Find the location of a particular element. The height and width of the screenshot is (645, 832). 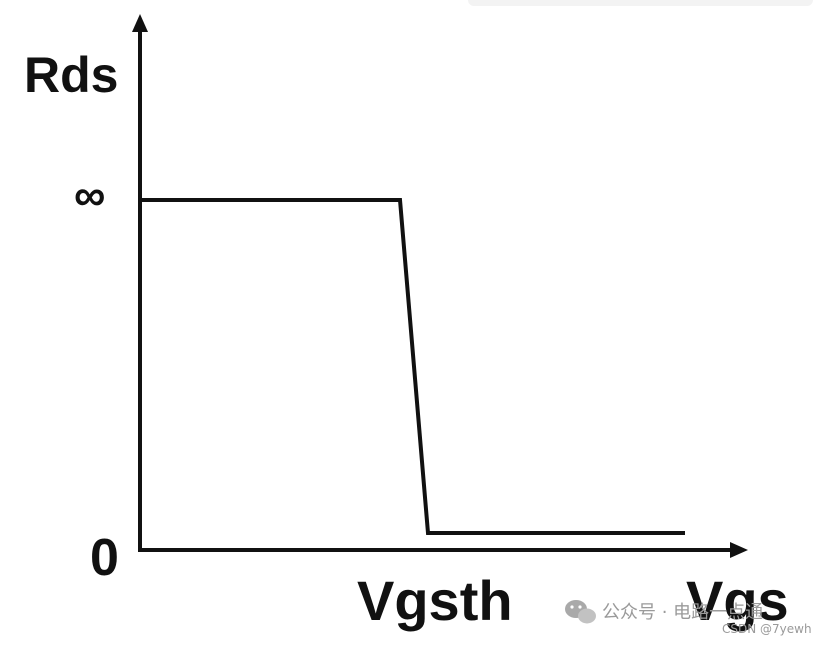

x-threshold-label: Vgsth is located at coordinates (435, 600).